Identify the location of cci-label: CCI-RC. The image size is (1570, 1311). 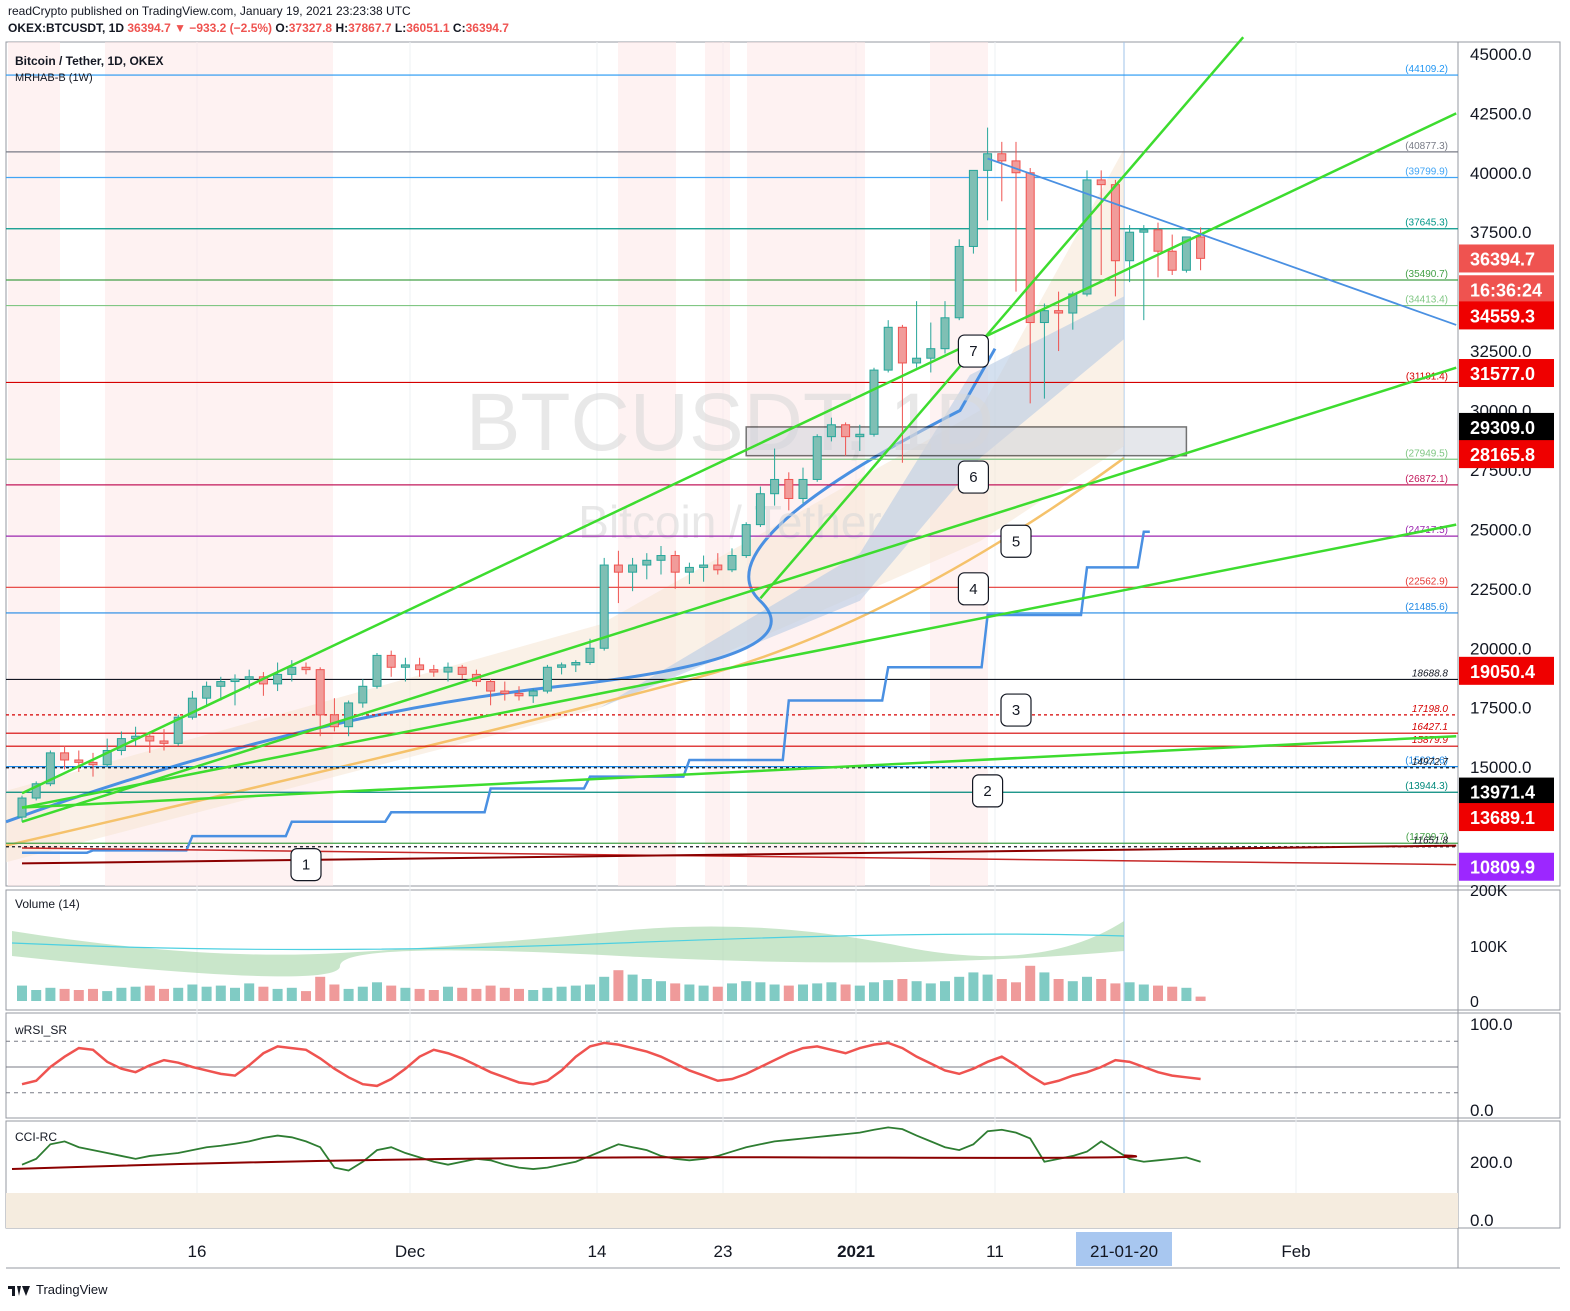
(36, 1137).